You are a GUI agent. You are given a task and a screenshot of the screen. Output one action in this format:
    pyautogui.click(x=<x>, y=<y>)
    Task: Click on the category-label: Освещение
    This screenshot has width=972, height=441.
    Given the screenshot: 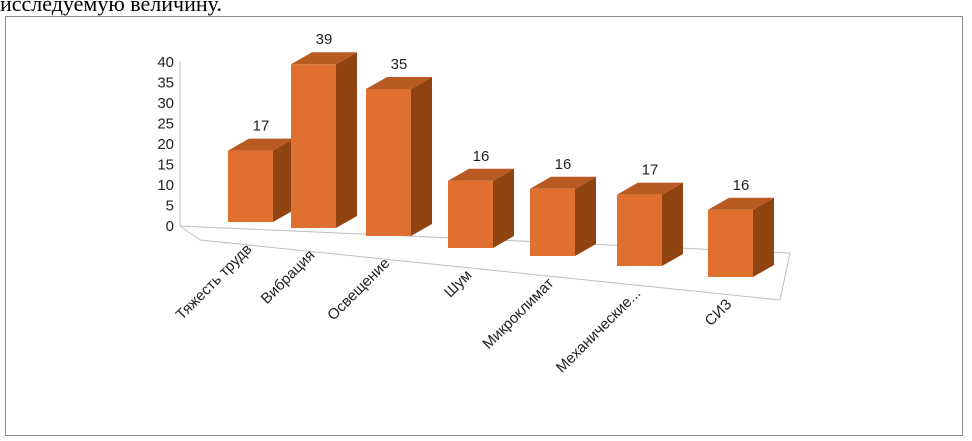 What is the action you would take?
    pyautogui.click(x=358, y=289)
    